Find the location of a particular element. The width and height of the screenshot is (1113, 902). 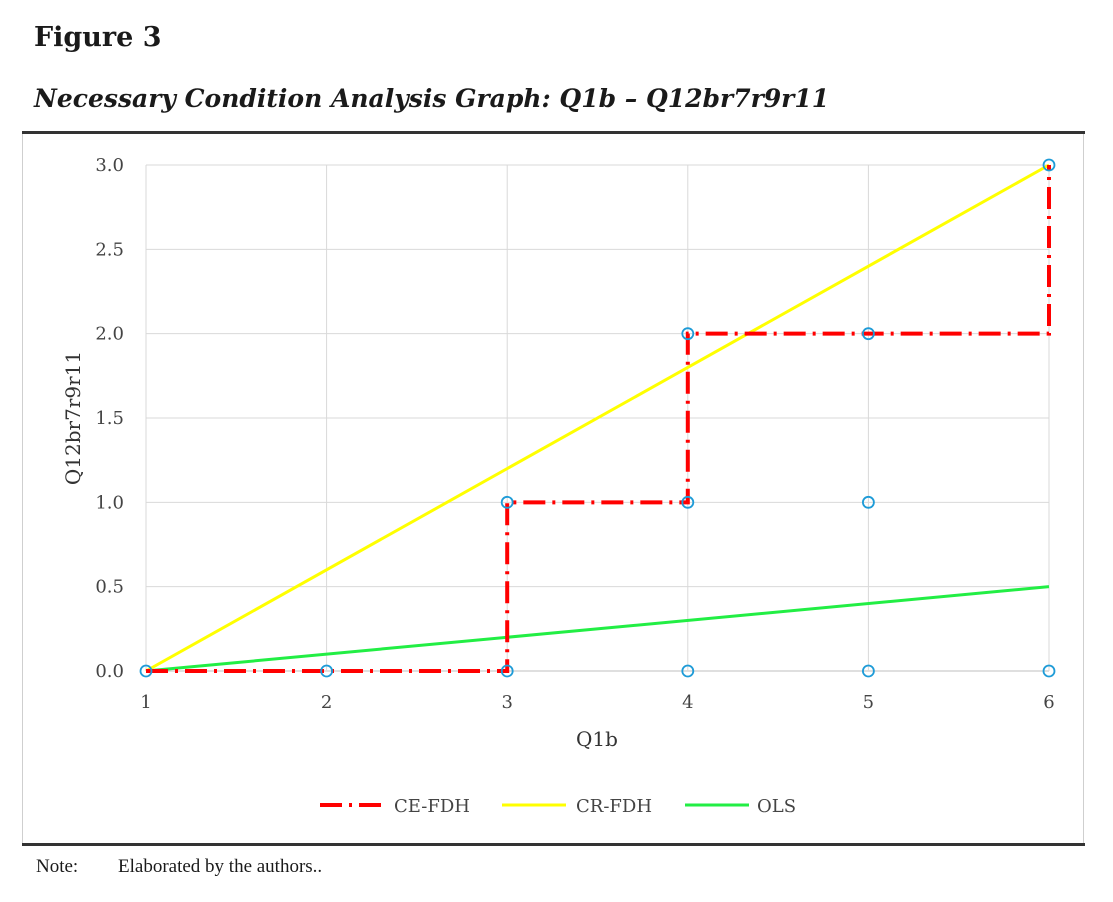

legend-label-cr-fdh: CR-FDH is located at coordinates (614, 806).